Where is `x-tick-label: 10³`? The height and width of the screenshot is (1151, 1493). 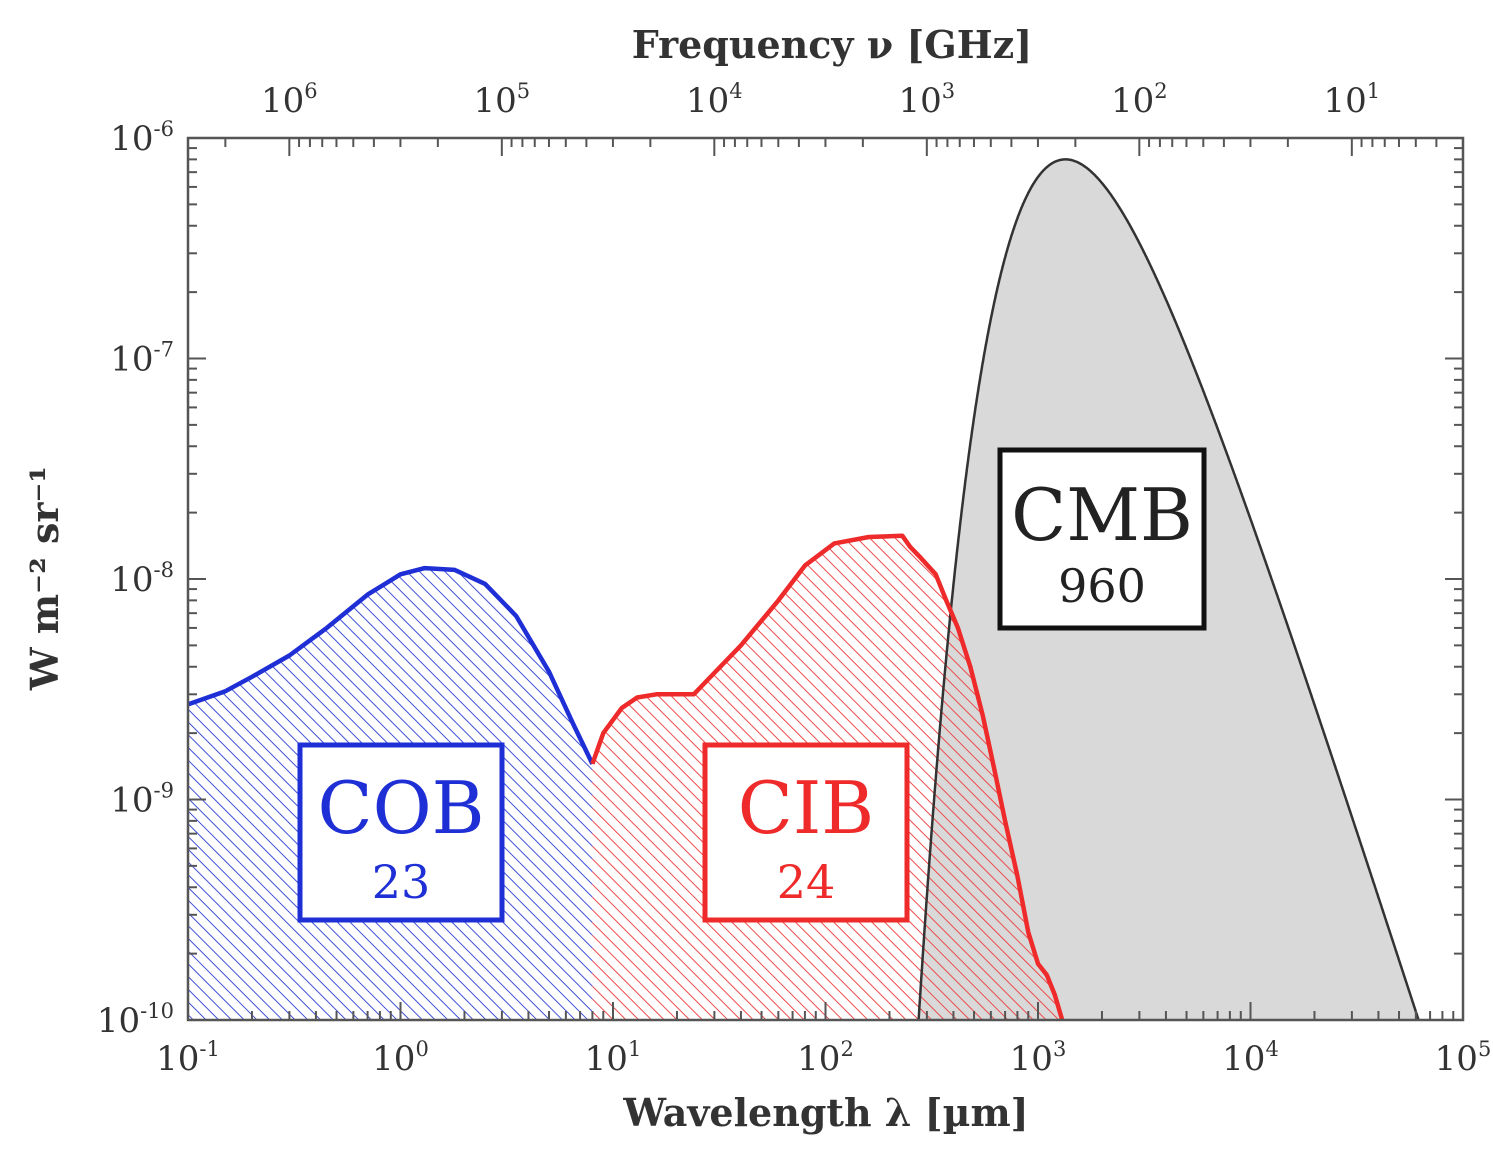
x-tick-label: 10³ is located at coordinates (1038, 1058).